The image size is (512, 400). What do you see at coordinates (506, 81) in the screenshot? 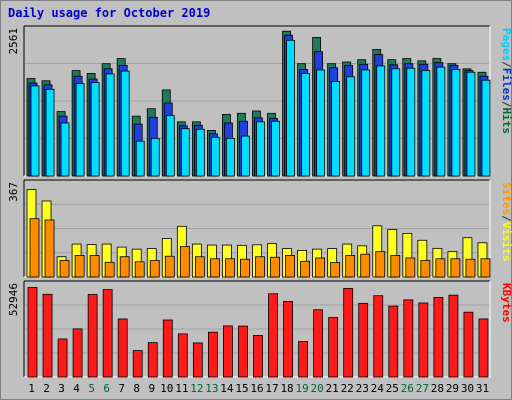
I see `panel-1-legend: Pages/Files/Hits` at bounding box center [506, 81].